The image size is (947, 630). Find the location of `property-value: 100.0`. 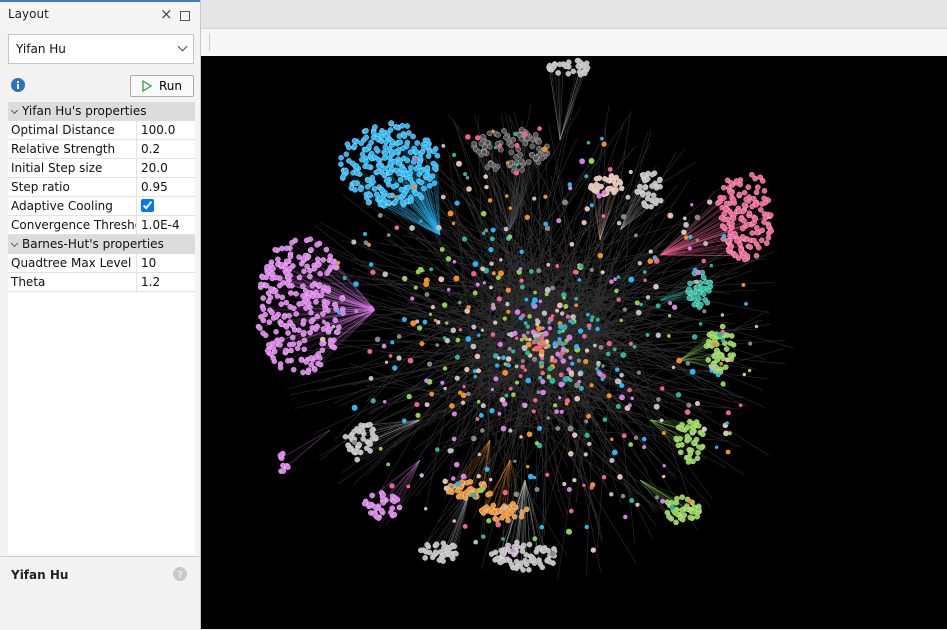

property-value: 100.0 is located at coordinates (158, 130).